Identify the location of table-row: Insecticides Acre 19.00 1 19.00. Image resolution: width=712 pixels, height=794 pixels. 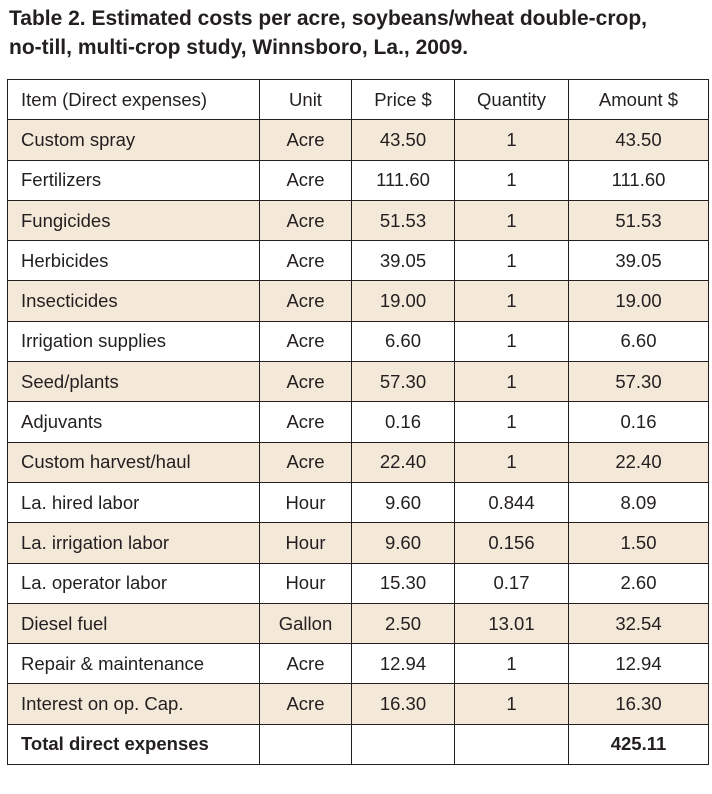
(358, 301).